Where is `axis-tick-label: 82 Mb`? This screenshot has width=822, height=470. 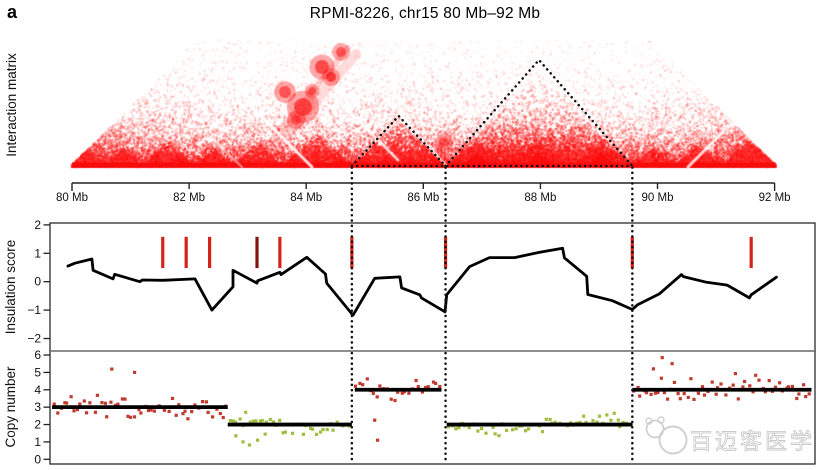 axis-tick-label: 82 Mb is located at coordinates (189, 198).